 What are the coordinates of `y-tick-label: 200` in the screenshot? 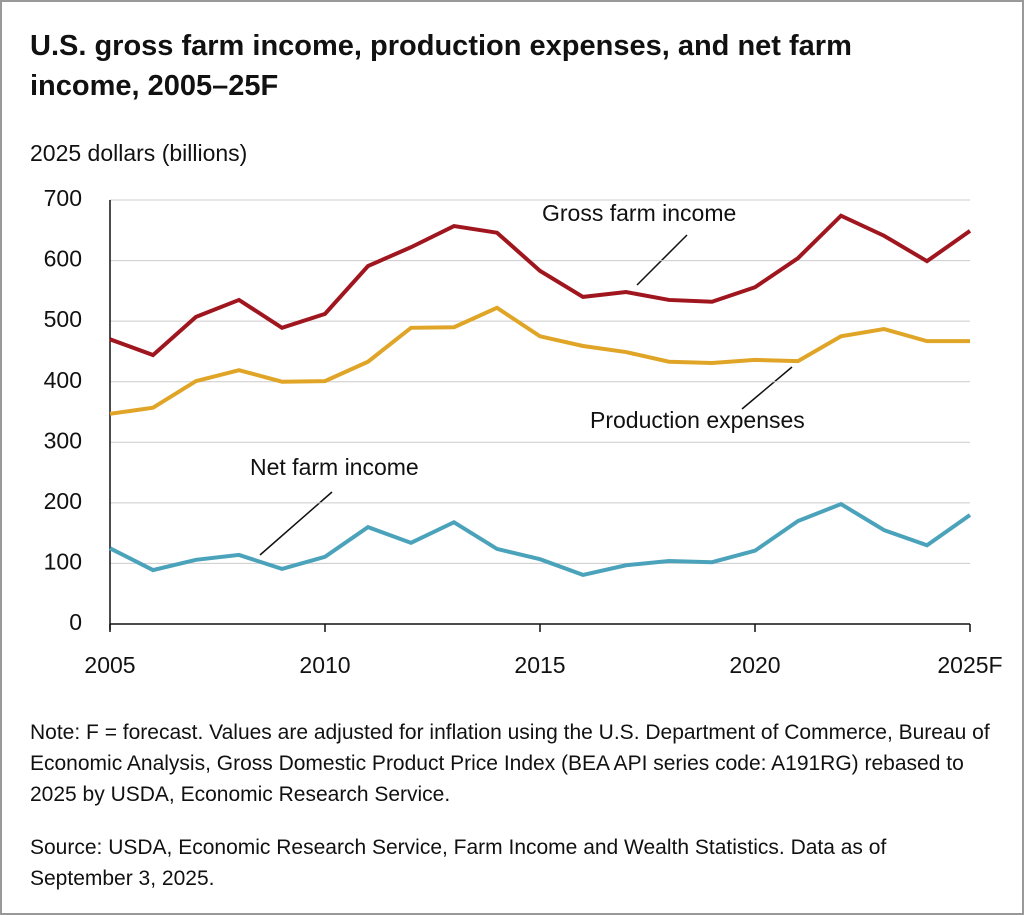 It's located at (63, 501).